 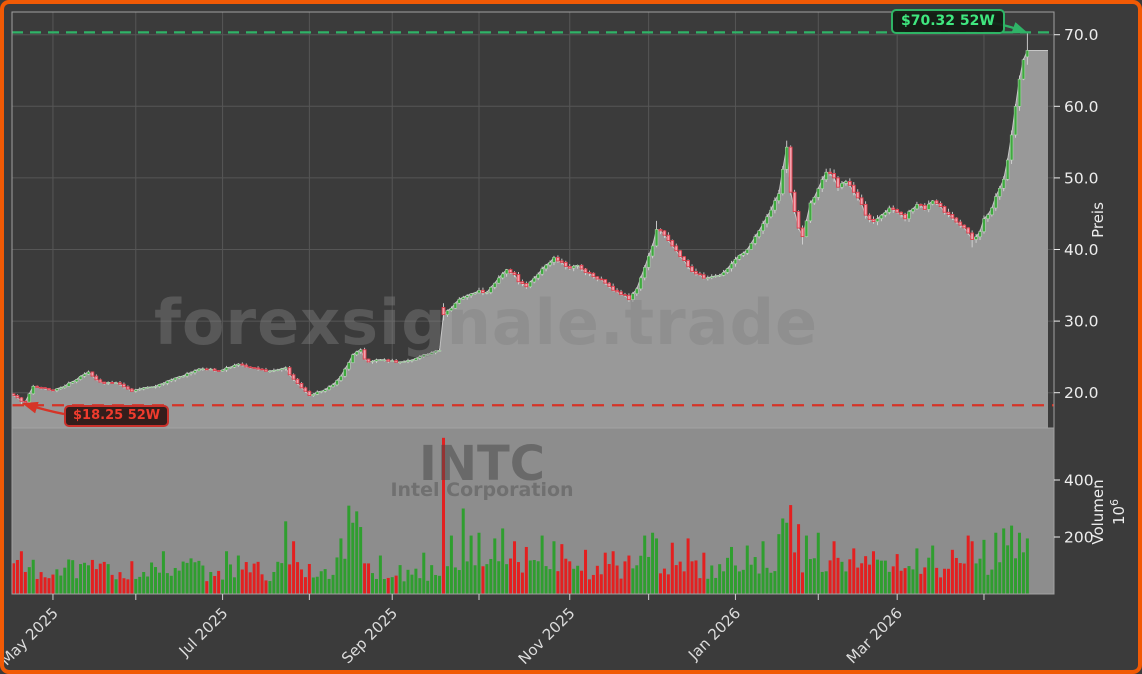 What do you see at coordinates (1079, 481) in the screenshot?
I see `volume-tick-label: 400` at bounding box center [1079, 481].